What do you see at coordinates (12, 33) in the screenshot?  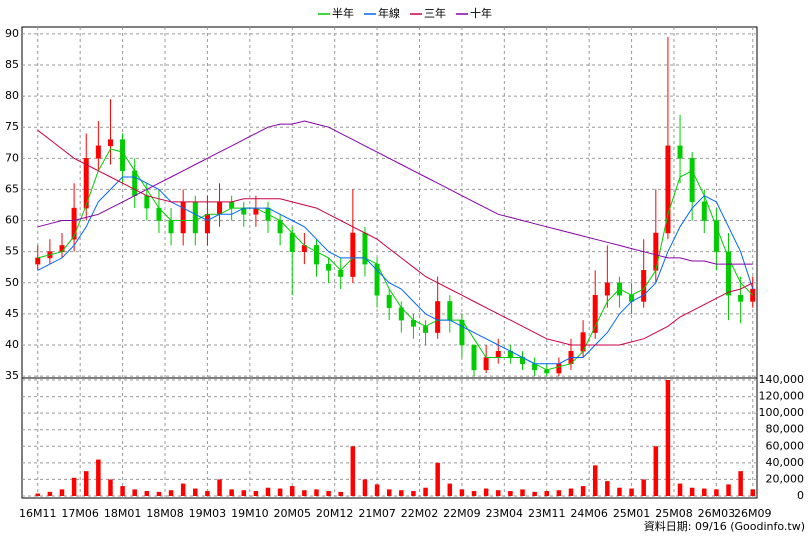 I see `y-tick-label: 90` at bounding box center [12, 33].